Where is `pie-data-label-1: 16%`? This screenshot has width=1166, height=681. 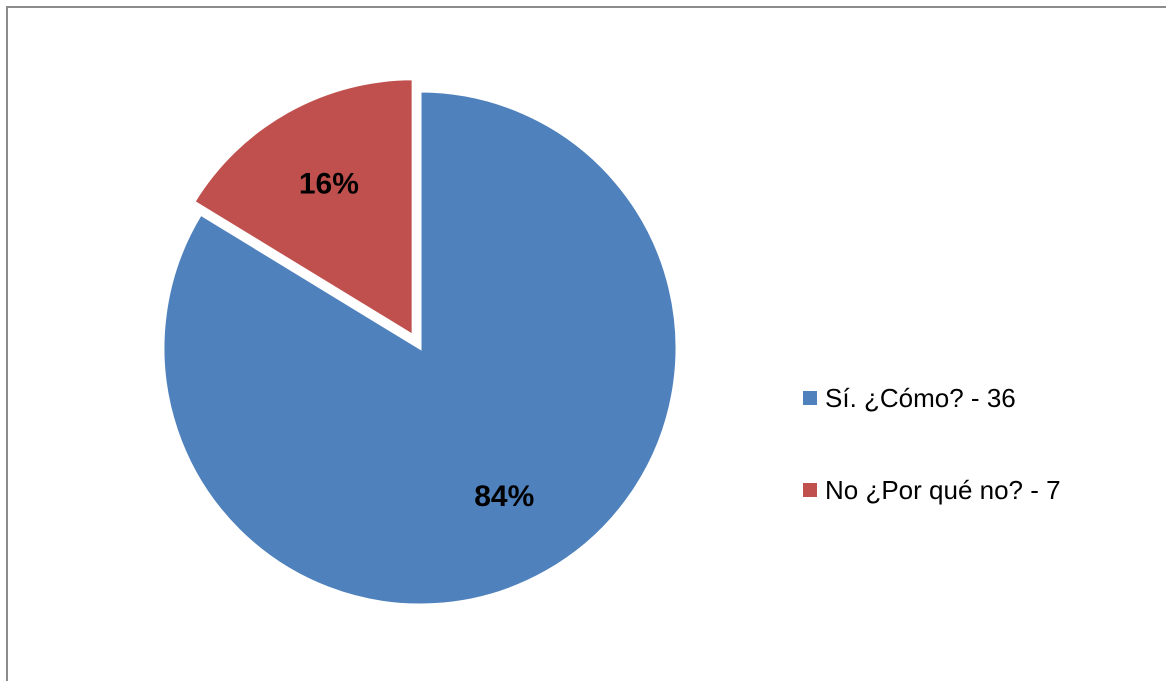
pie-data-label-1: 16% is located at coordinates (329, 184).